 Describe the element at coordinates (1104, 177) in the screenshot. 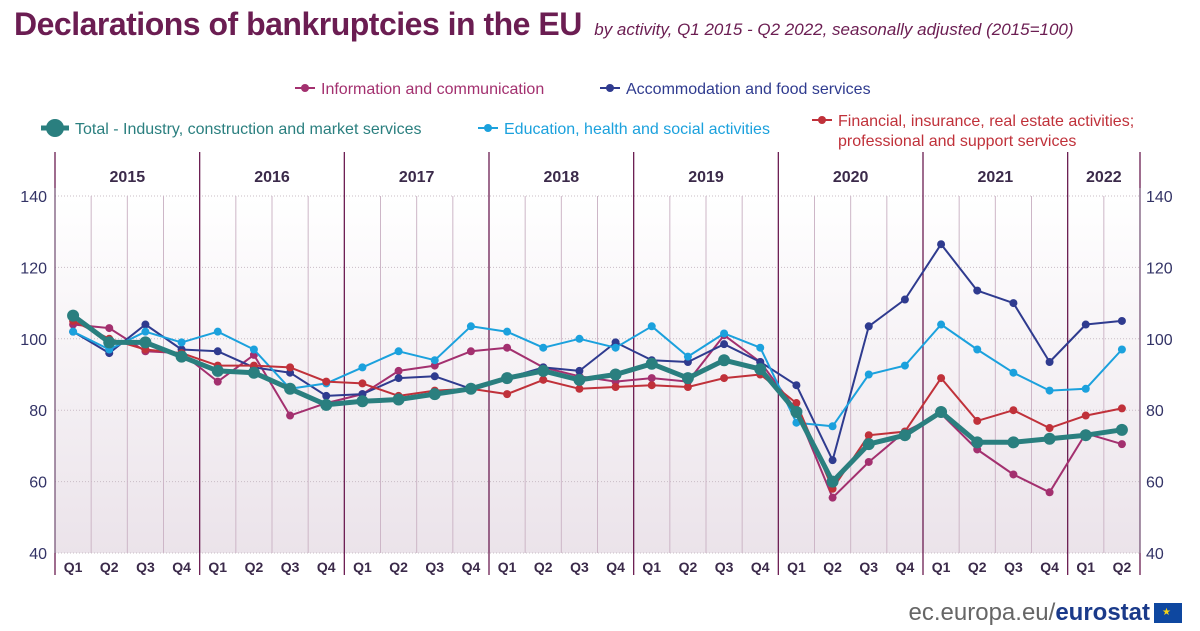

I see `year-label: 2022` at that location.